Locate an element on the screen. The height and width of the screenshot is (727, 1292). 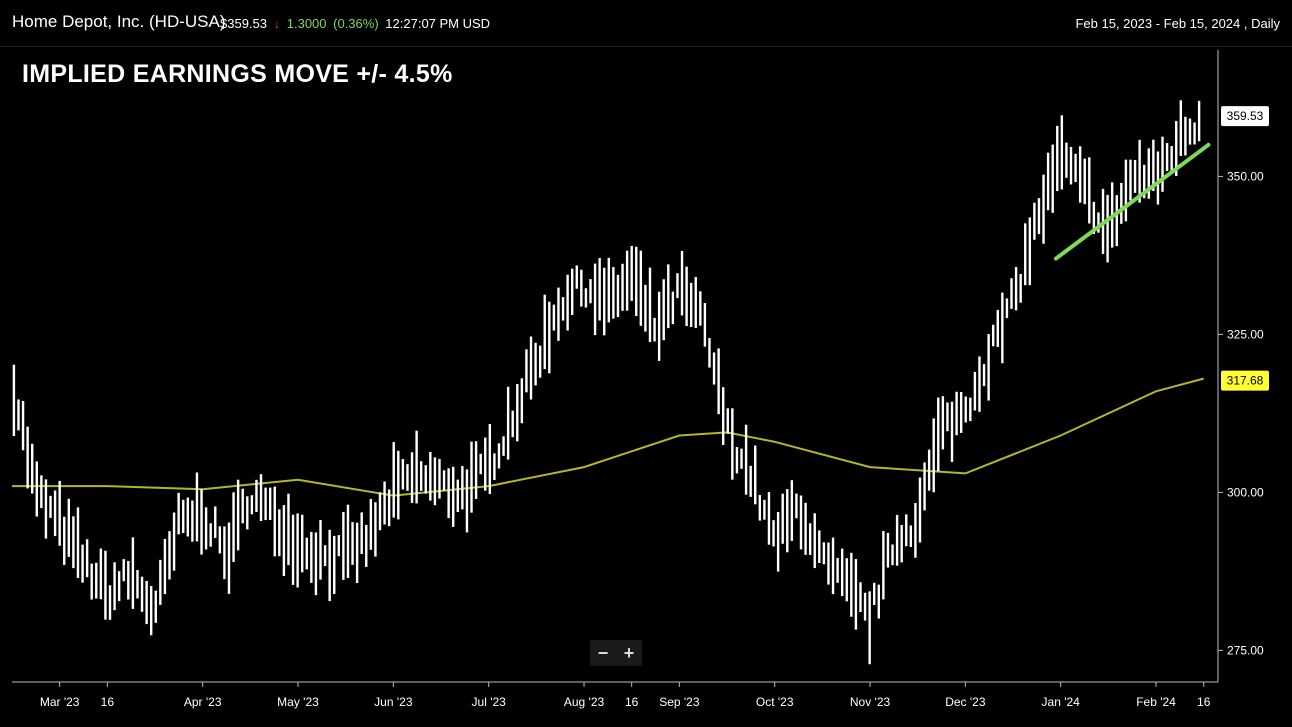
x-tick-label: Sep '23 is located at coordinates (679, 702).